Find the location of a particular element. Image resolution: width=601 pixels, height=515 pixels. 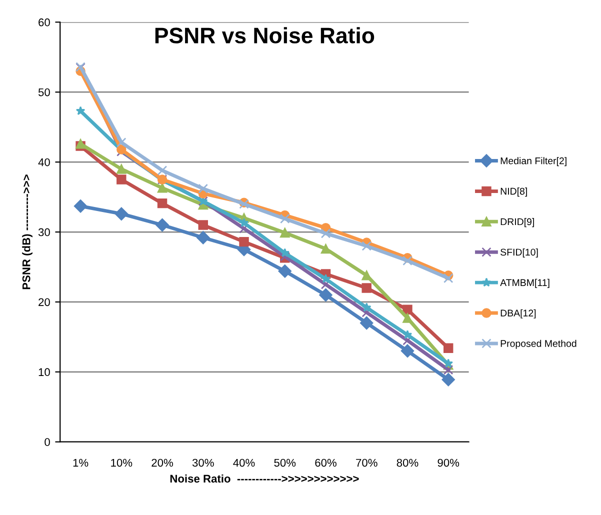

x-tick-label: 40% is located at coordinates (244, 462).